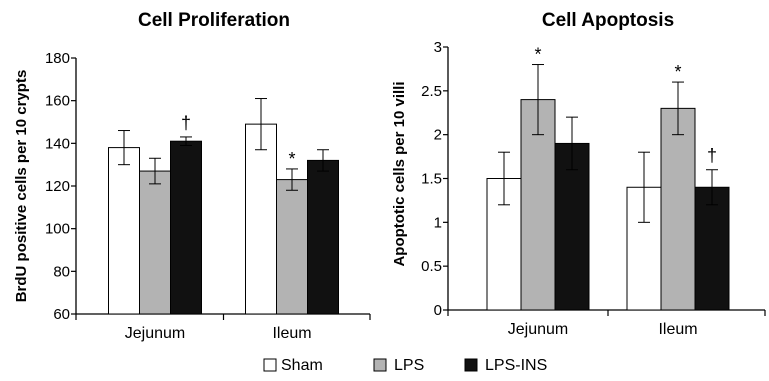 Image resolution: width=769 pixels, height=381 pixels. I want to click on y-tick-label: 2, so click(438, 135).